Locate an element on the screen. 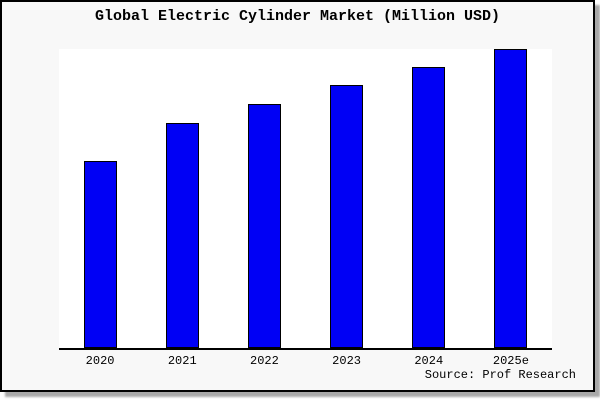  x-axis-labels: 2020 2021 2022 2023 2024 2025e is located at coordinates (305, 362).